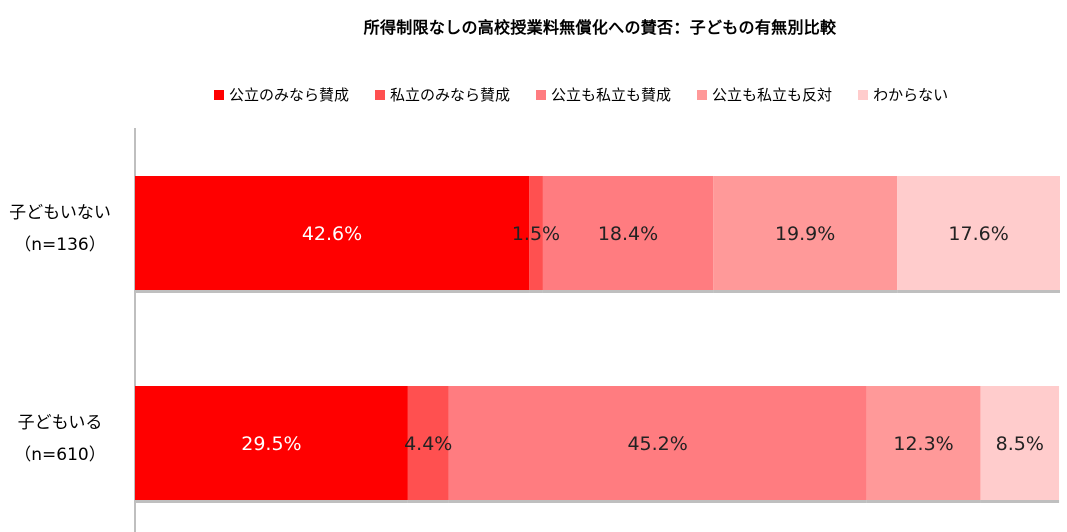 The width and height of the screenshot is (1067, 532). Describe the element at coordinates (611, 95) in the screenshot. I see `legend-label: 公立も私立も賛成` at that location.